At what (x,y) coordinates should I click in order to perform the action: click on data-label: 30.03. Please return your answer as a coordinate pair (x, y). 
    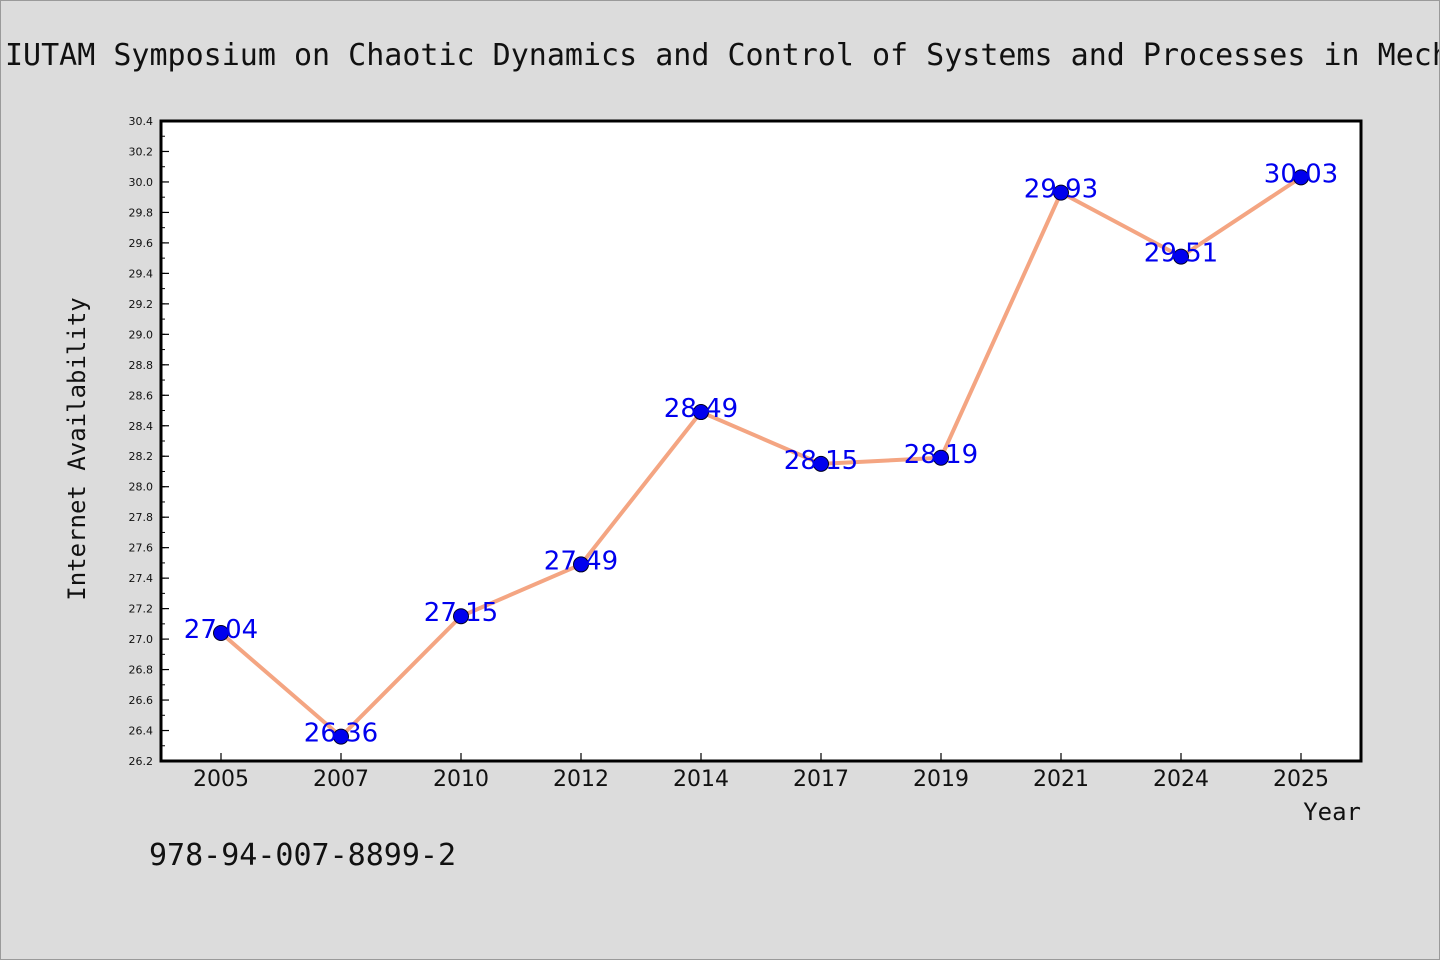
    Looking at the image, I should click on (1301, 174).